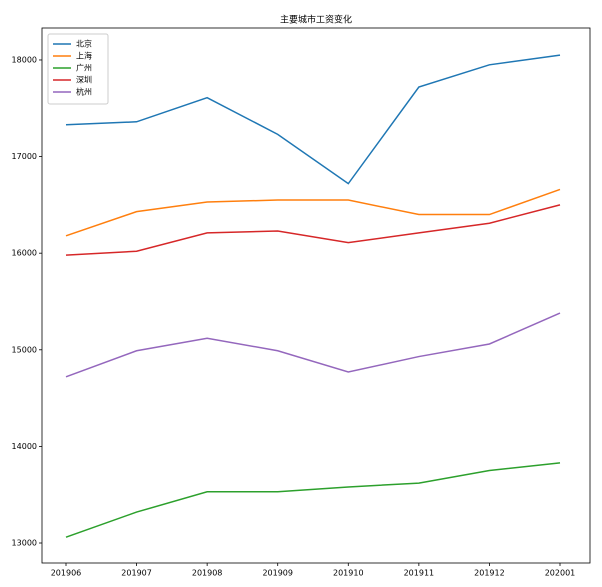  I want to click on x-tick-label: 201906, so click(66, 573).